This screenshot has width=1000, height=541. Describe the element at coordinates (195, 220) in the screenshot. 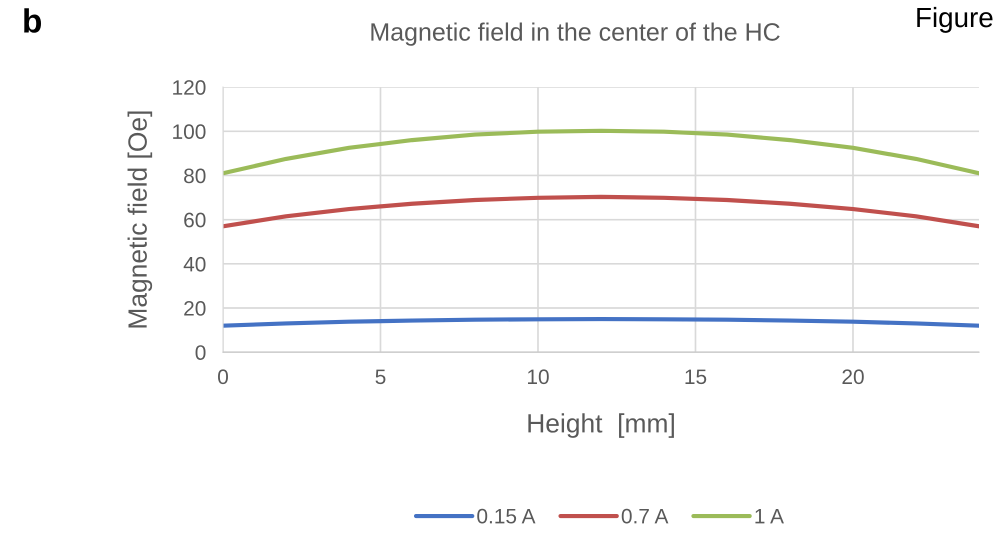

I see `y-tick-label: 60` at that location.